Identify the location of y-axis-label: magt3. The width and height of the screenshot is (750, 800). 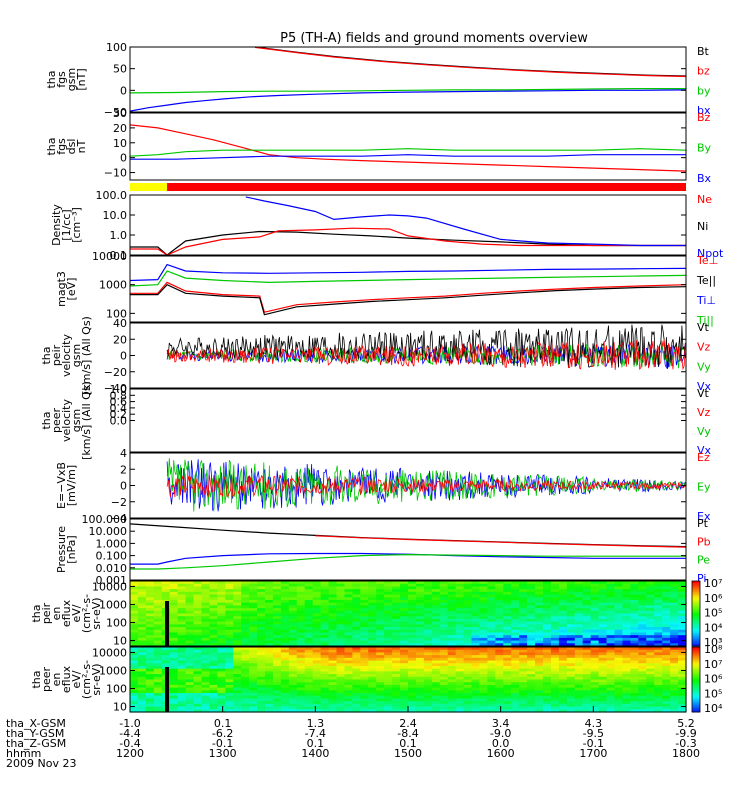
(61, 289).